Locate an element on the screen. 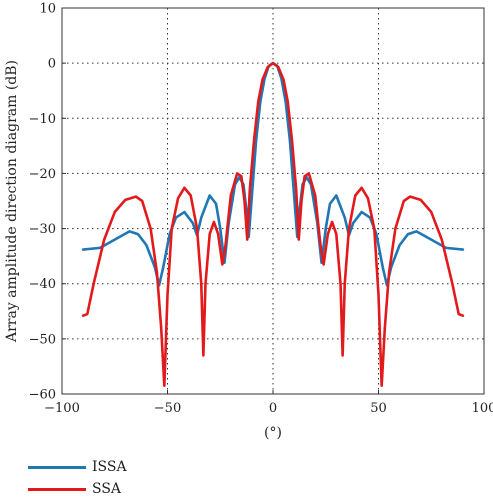  legend-swatch-issa is located at coordinates (57, 467).